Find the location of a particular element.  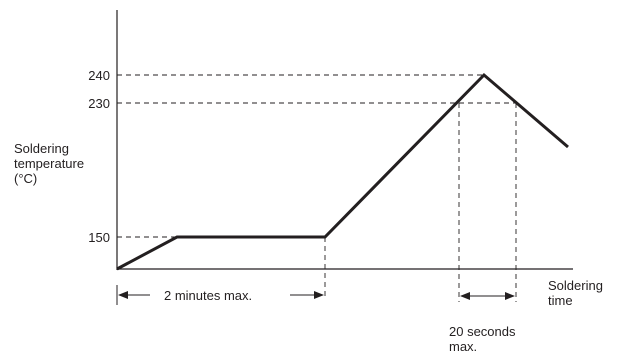

x-axis-label-line-1: Soldering is located at coordinates (575, 285).